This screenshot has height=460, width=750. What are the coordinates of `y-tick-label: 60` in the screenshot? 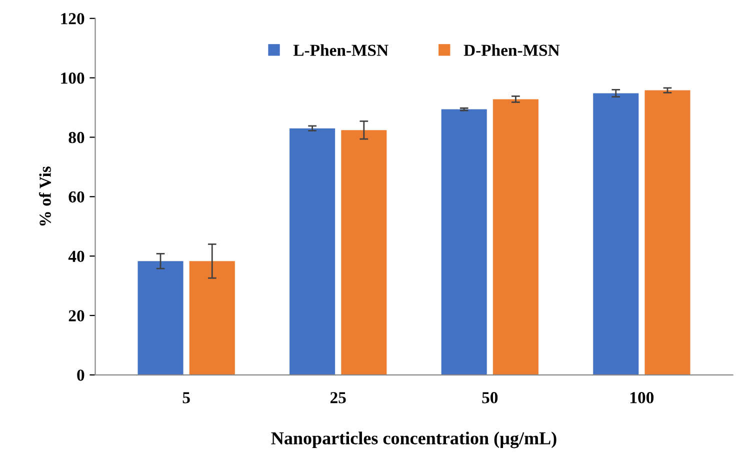 It's located at (76, 197).